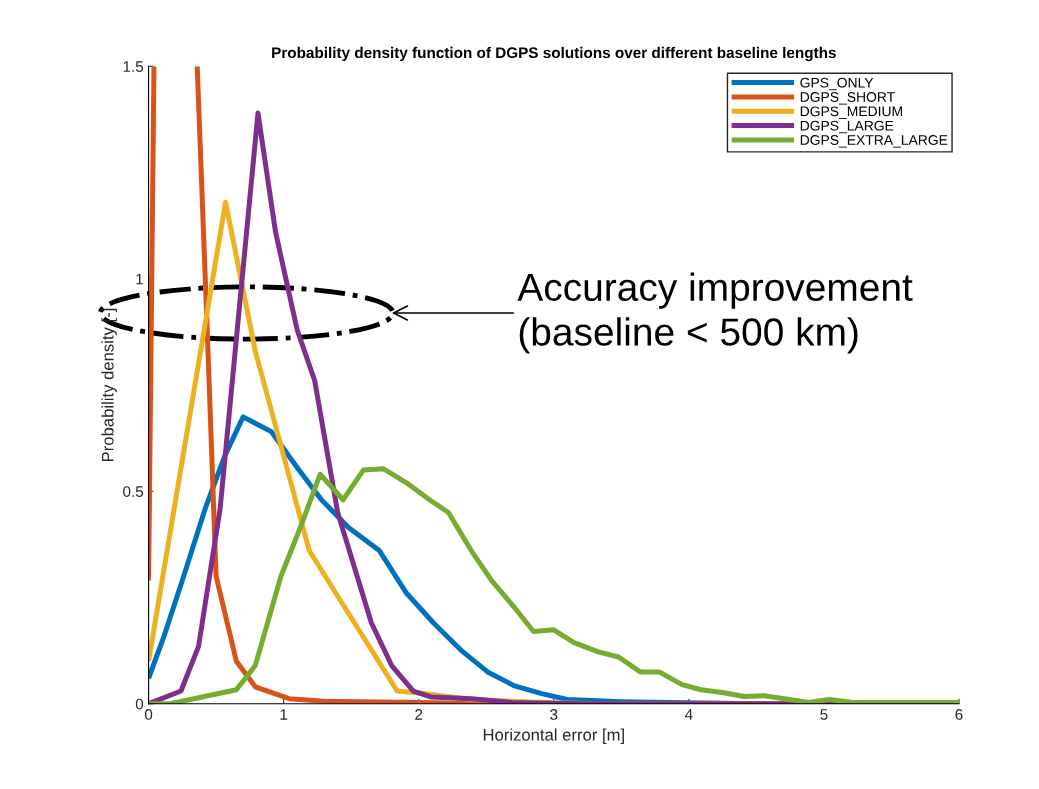  What do you see at coordinates (554, 54) in the screenshot?
I see `chart-title: Probability density function of DGPS solutions over different baseline lengths` at bounding box center [554, 54].